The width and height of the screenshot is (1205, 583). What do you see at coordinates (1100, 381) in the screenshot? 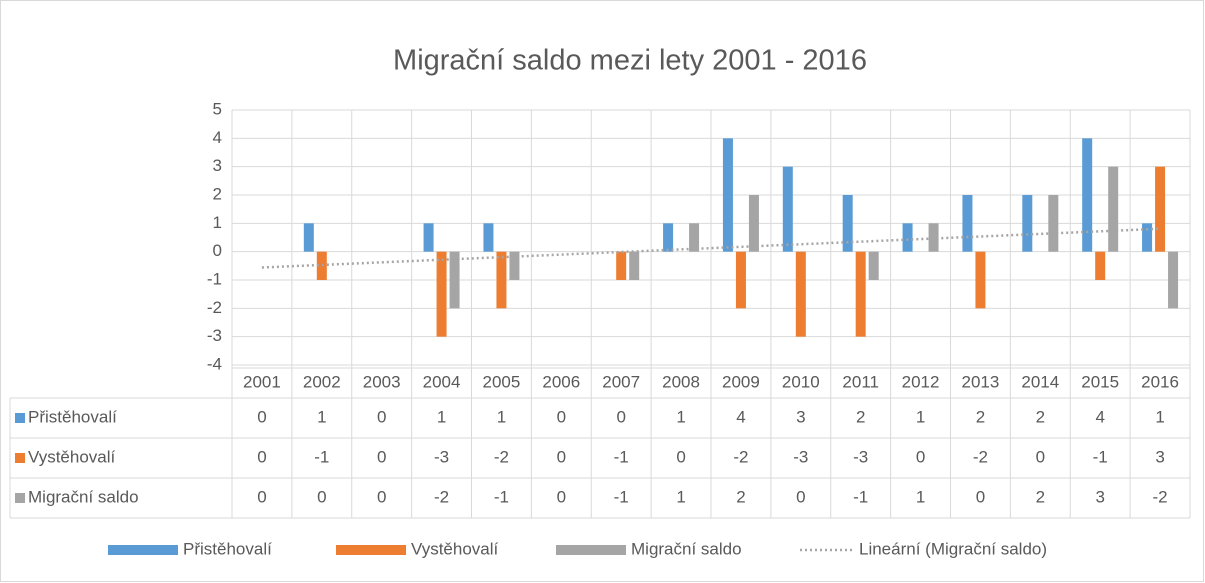
I see `x-tick-label: 2015` at bounding box center [1100, 381].